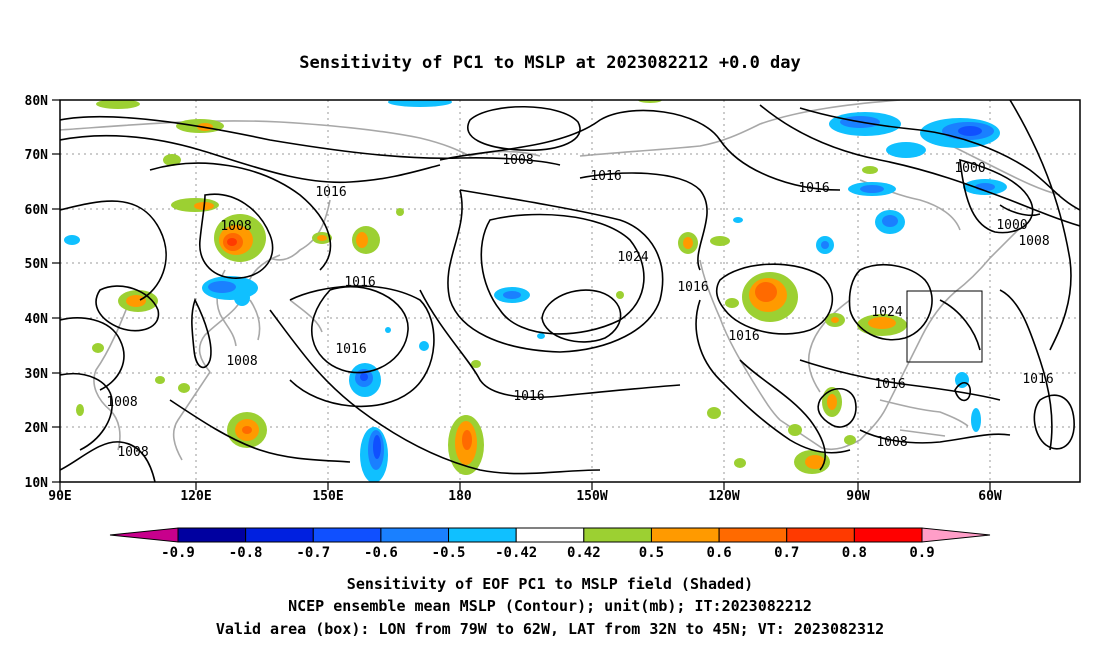 Image resolution: width=1100 pixels, height=650 pixels. Describe the element at coordinates (37, 155) in the screenshot. I see `lat-label: 70N` at that location.